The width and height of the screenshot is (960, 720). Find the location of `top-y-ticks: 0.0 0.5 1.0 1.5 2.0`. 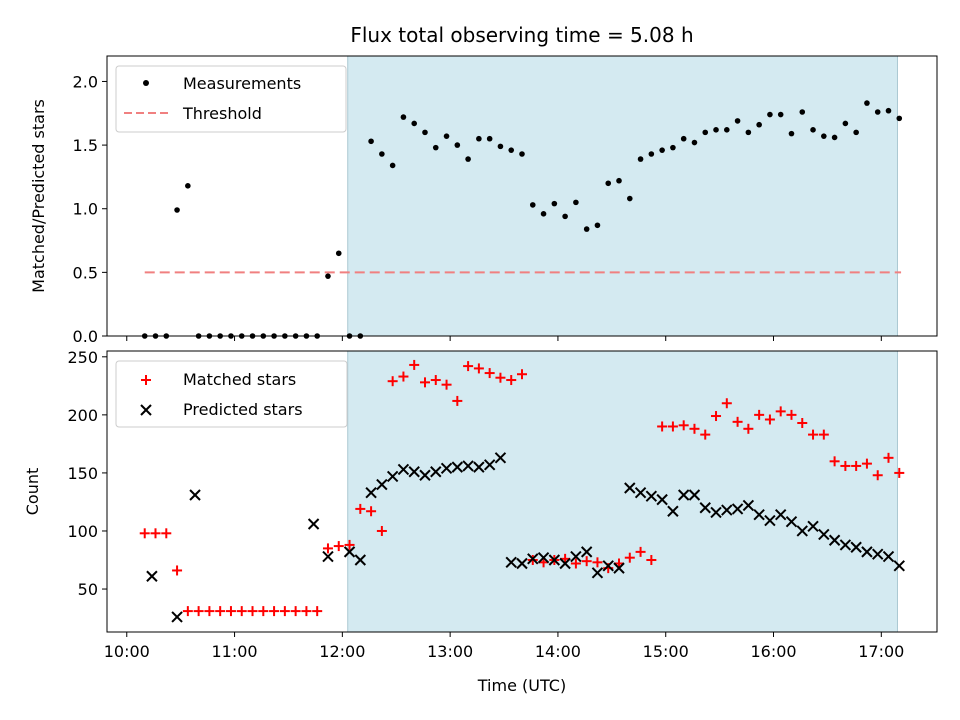

top-y-ticks: 0.0 0.5 1.0 1.5 2.0 is located at coordinates (90, 209).